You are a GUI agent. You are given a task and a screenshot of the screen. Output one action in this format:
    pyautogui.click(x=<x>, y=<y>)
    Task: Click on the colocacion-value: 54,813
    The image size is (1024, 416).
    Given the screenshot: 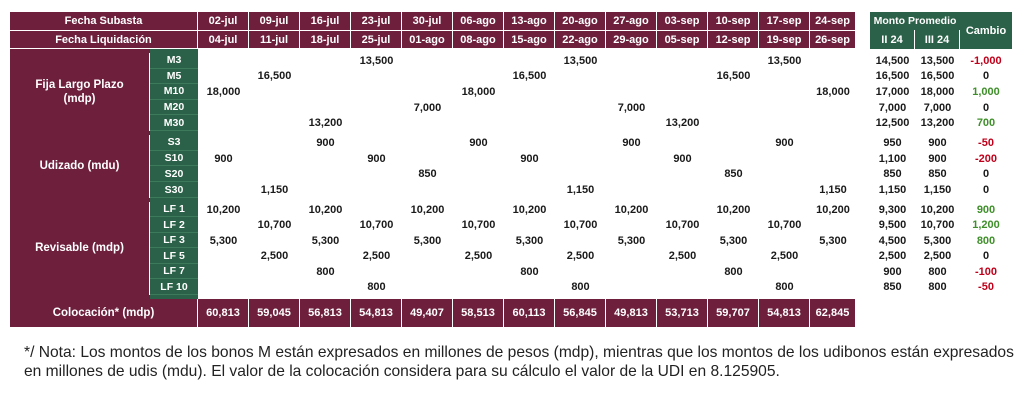 What is the action you would take?
    pyautogui.click(x=376, y=312)
    